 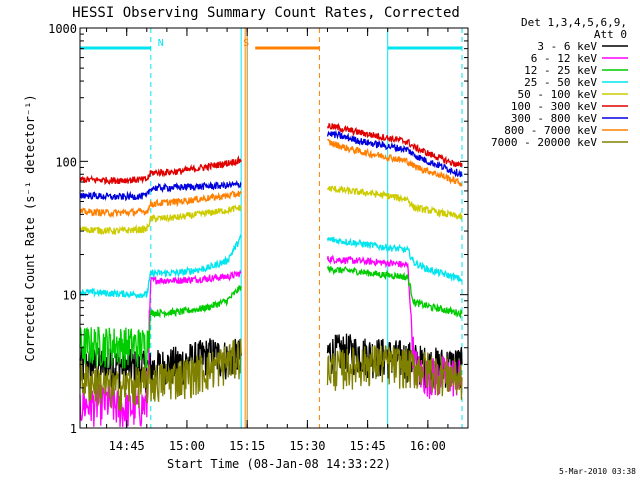 What do you see at coordinates (73, 429) in the screenshot?
I see `y-tick-label: 1` at bounding box center [73, 429].